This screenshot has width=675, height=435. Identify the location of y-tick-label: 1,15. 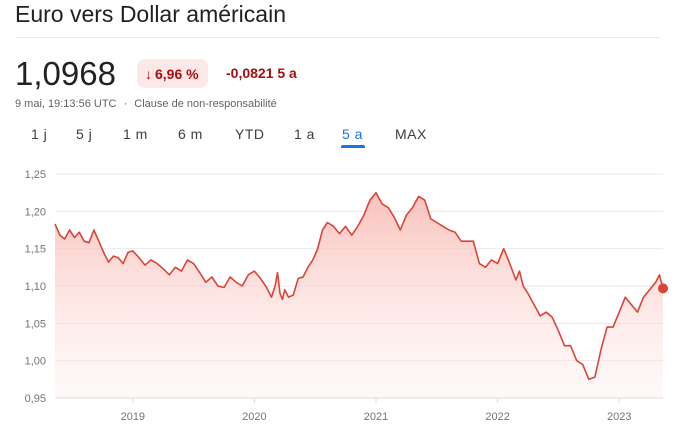
(35, 250).